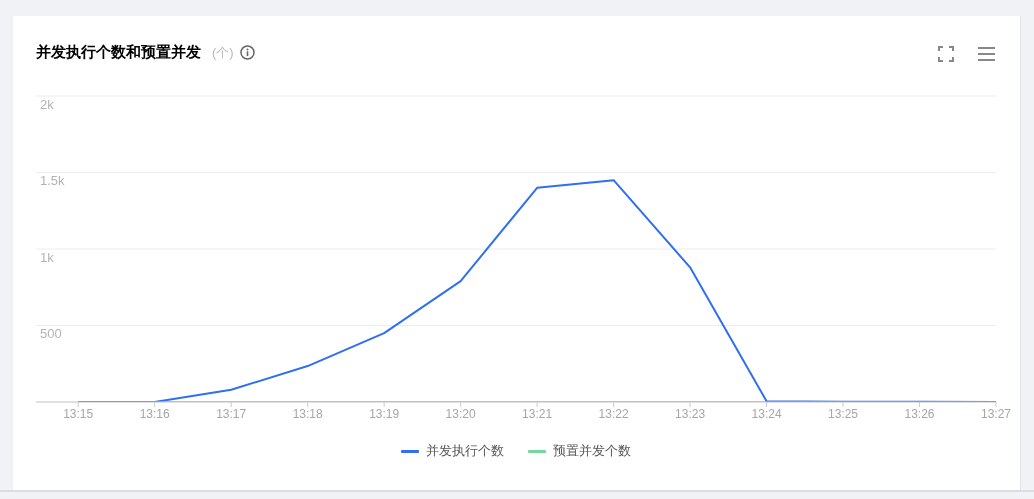 This screenshot has height=499, width=1034. Describe the element at coordinates (47, 257) in the screenshot. I see `y-tick-label: 1k` at that location.